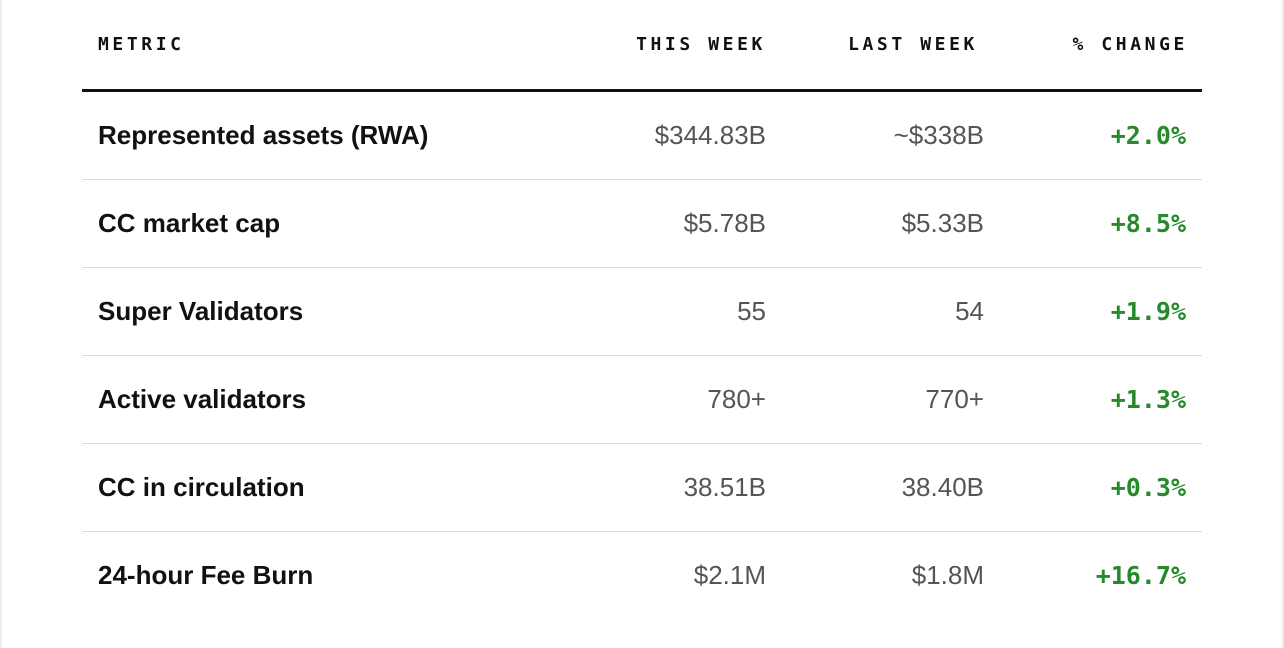  I want to click on table-row: CC in circulation 38.51B 38.40B +0.3%, so click(642, 487).